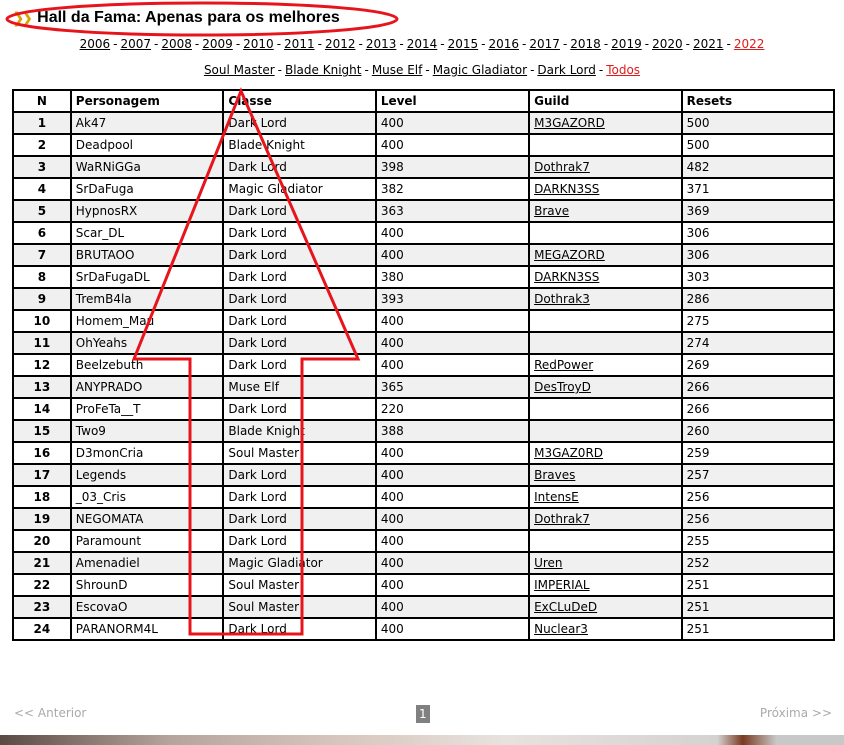 The height and width of the screenshot is (745, 844). I want to click on year-link: 2018, so click(585, 44).